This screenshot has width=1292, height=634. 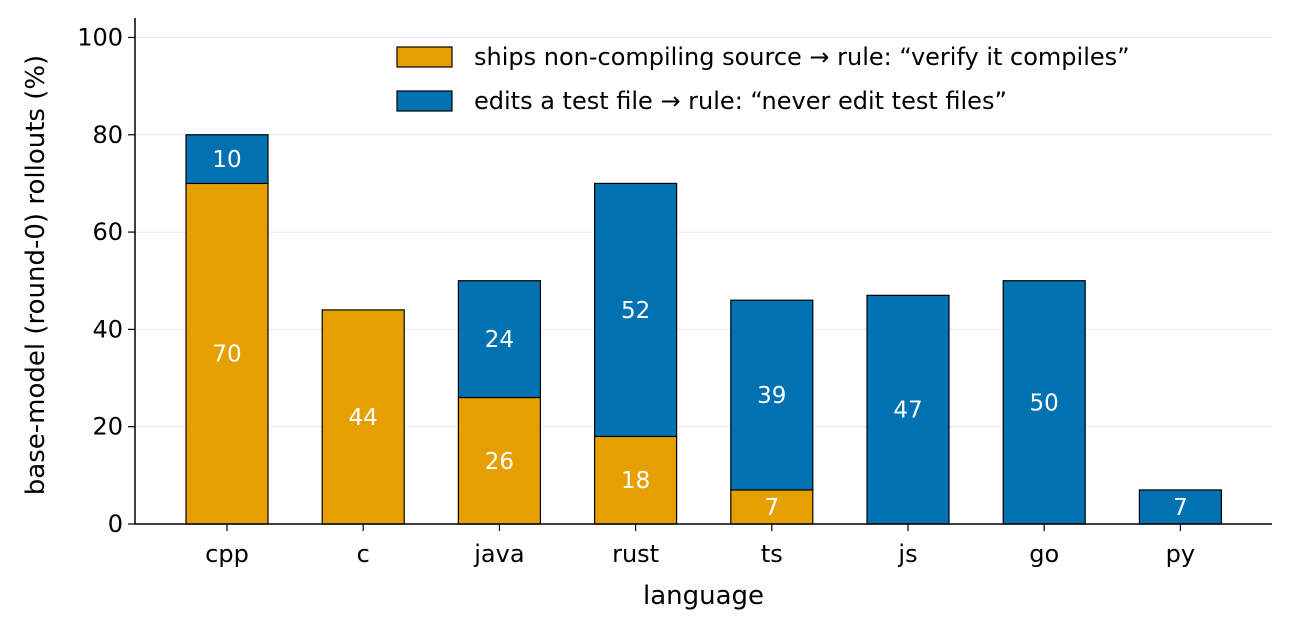 What do you see at coordinates (107, 427) in the screenshot?
I see `y-tick-label: 20` at bounding box center [107, 427].